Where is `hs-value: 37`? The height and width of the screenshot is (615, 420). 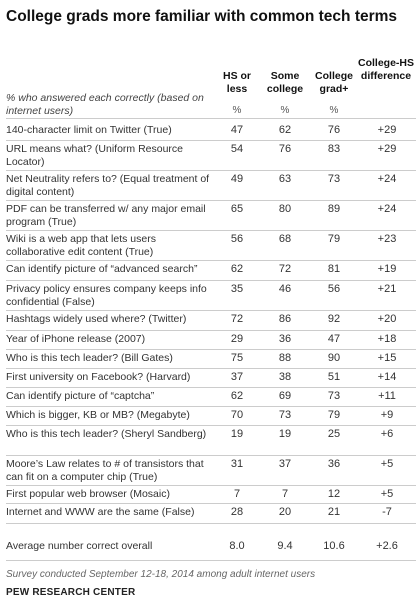 hs-value: 37 is located at coordinates (237, 377).